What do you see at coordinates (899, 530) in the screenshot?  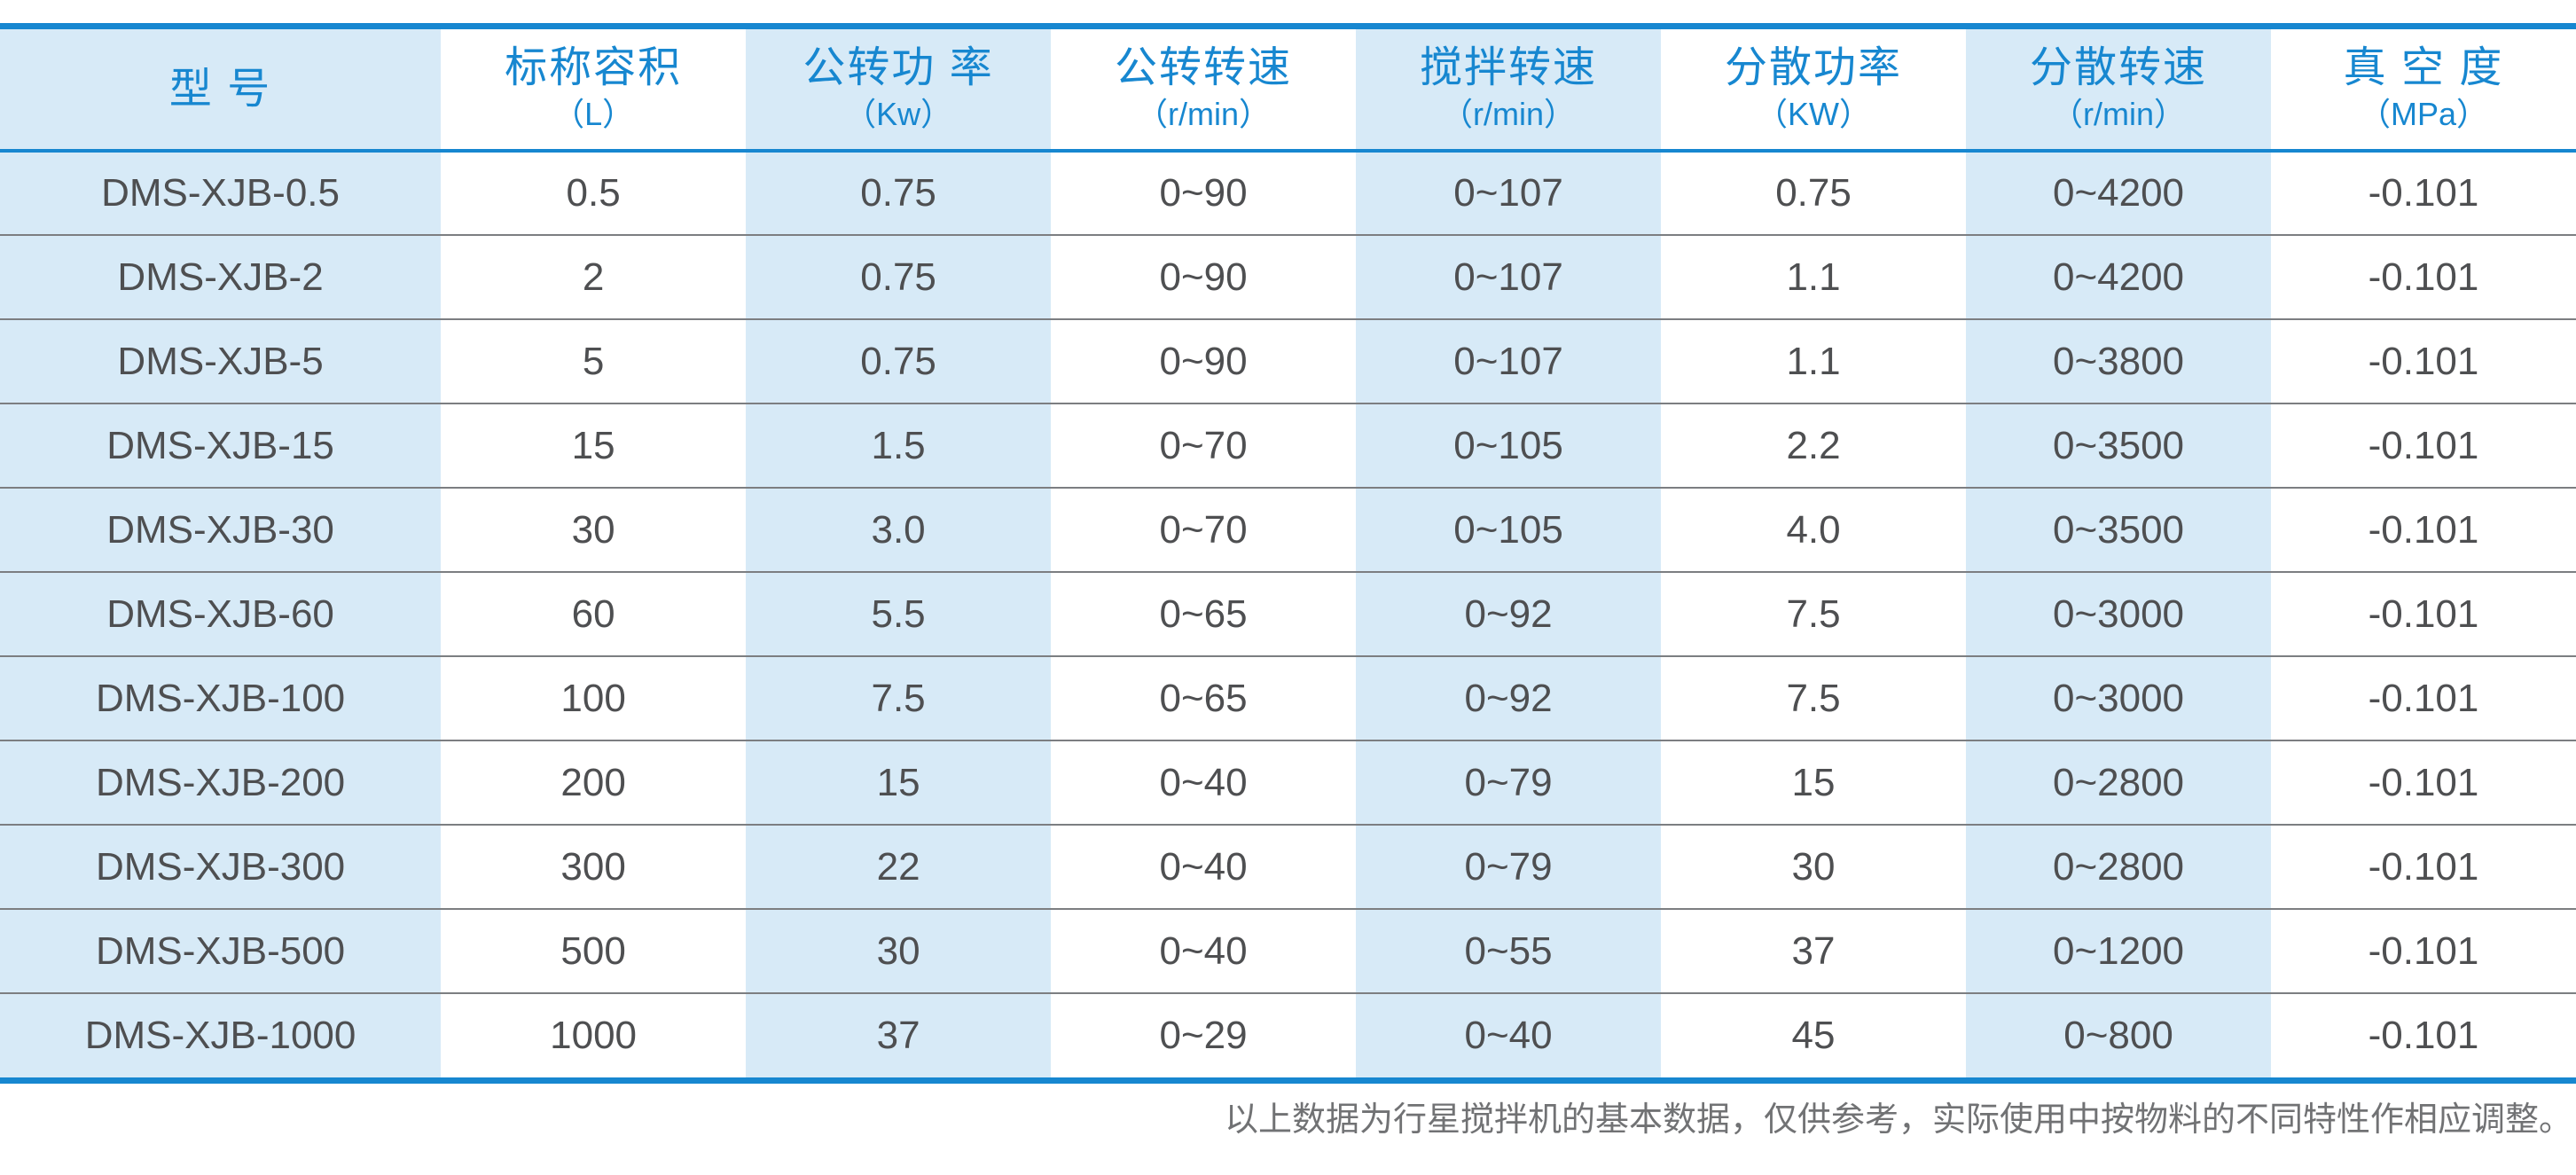 I see `value-cell: 3.0` at bounding box center [899, 530].